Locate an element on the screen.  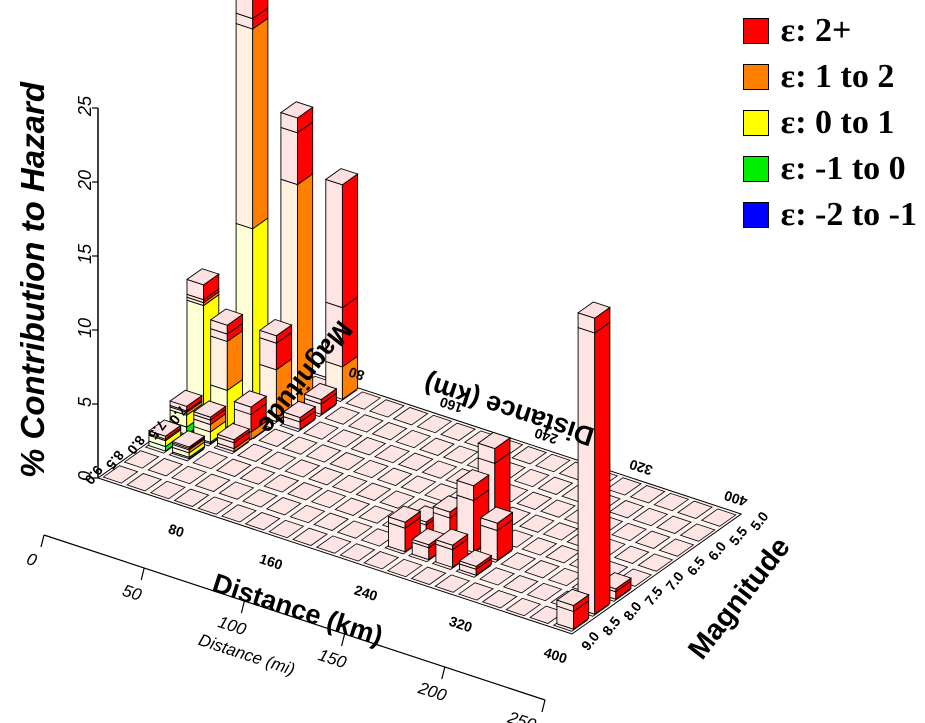
magnitude-tick-label: 5.0 is located at coordinates (759, 520).